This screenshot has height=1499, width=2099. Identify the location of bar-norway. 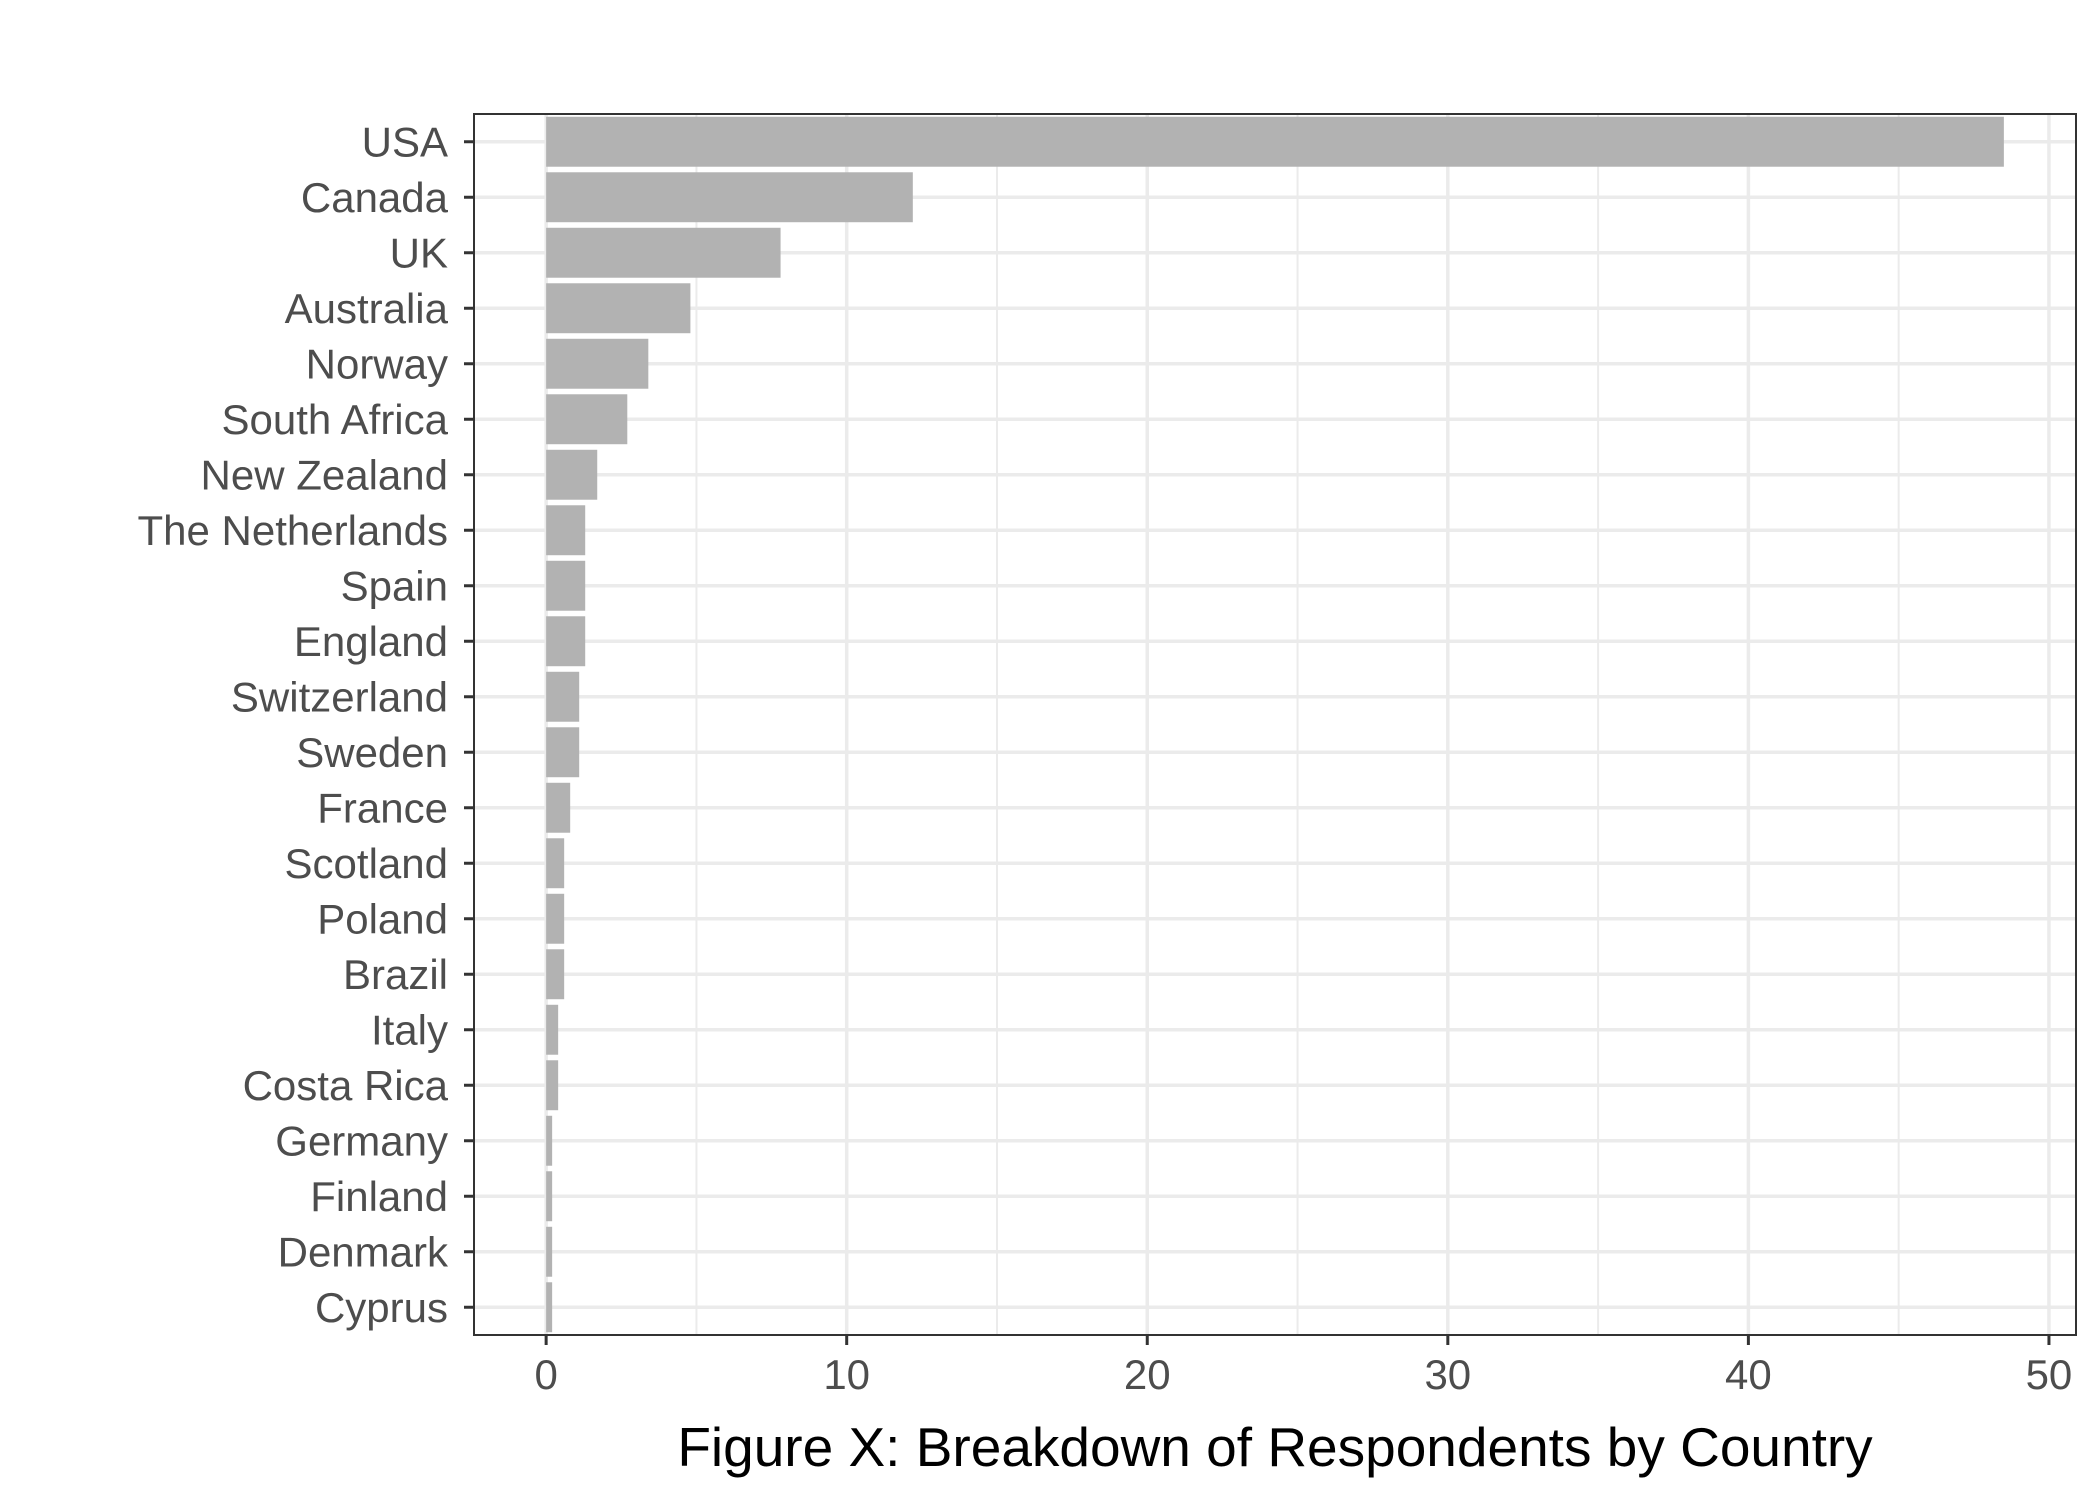
(597, 363).